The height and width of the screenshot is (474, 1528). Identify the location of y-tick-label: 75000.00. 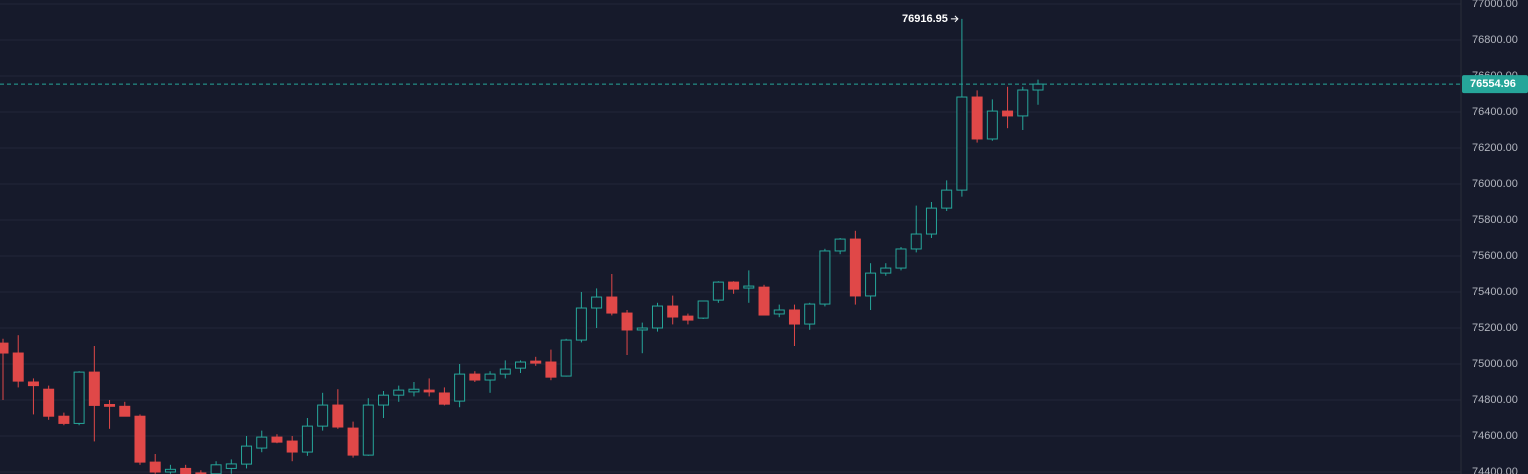
(1495, 364).